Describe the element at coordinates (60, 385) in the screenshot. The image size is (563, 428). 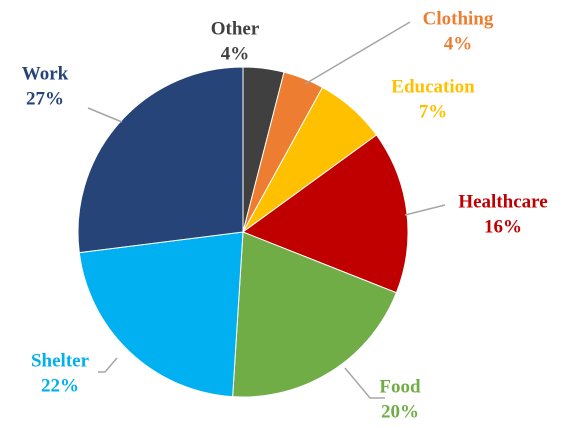
I see `value-label: 22%` at that location.